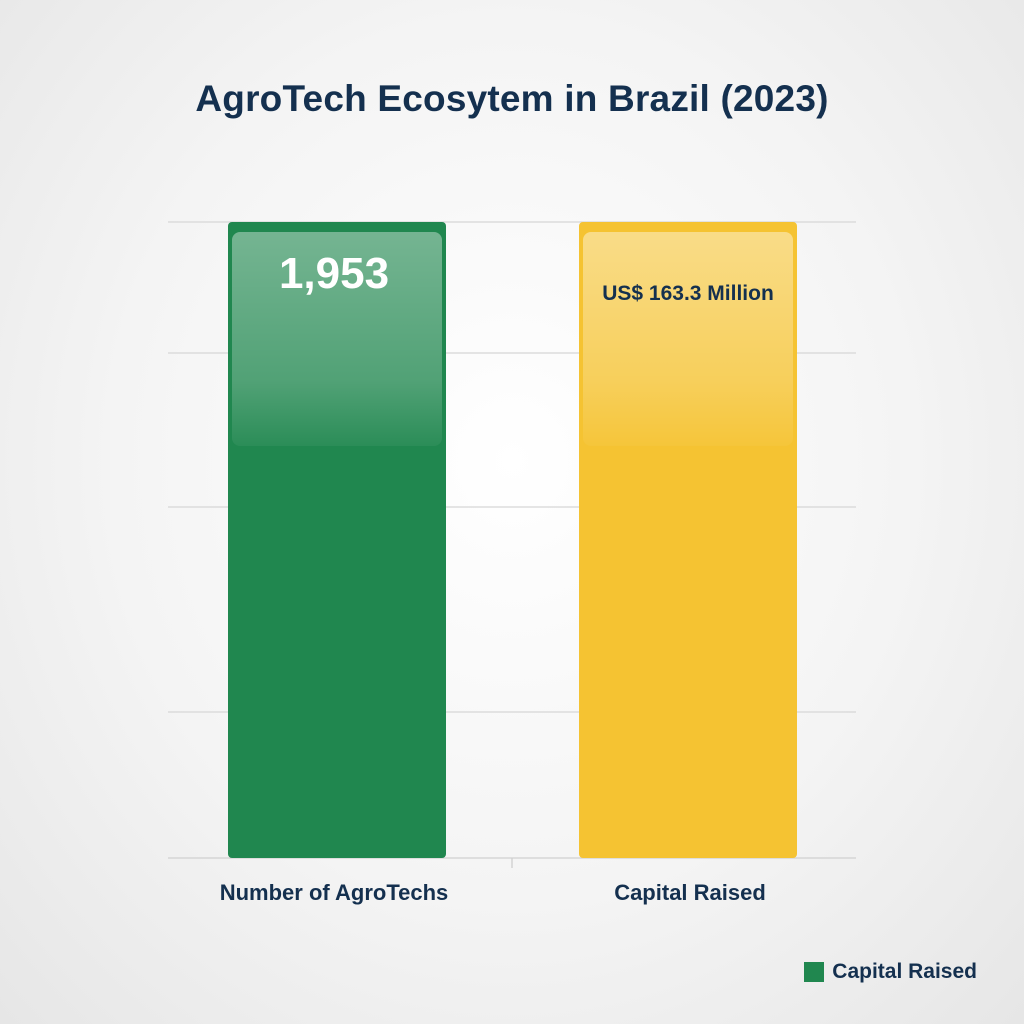  Describe the element at coordinates (904, 971) in the screenshot. I see `legend-label: Capital Raised` at that location.